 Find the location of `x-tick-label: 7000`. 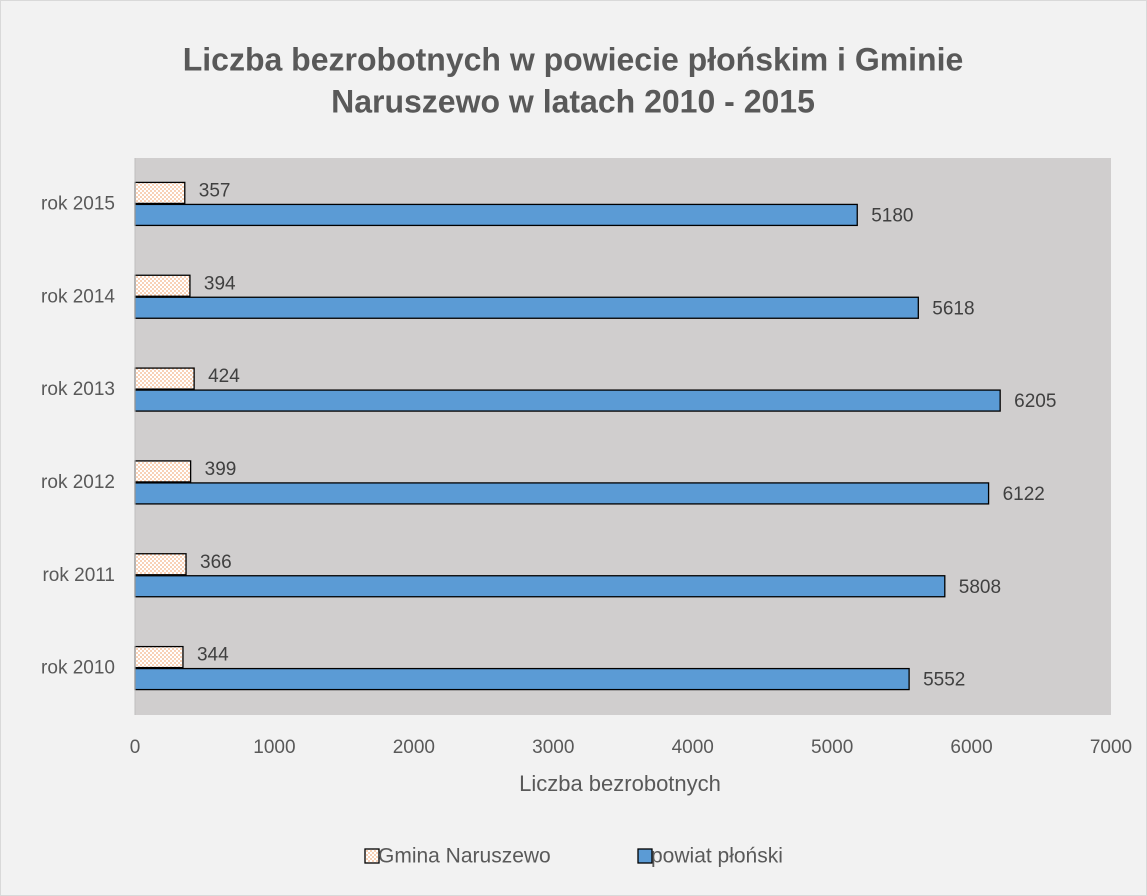

x-tick-label: 7000 is located at coordinates (1111, 747).